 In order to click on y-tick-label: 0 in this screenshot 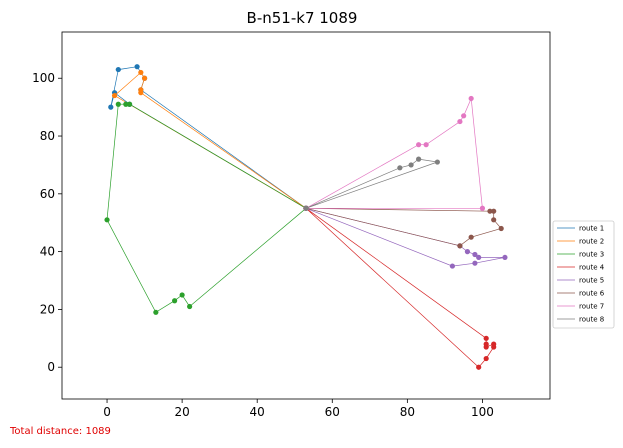, I will do `click(51, 367)`.